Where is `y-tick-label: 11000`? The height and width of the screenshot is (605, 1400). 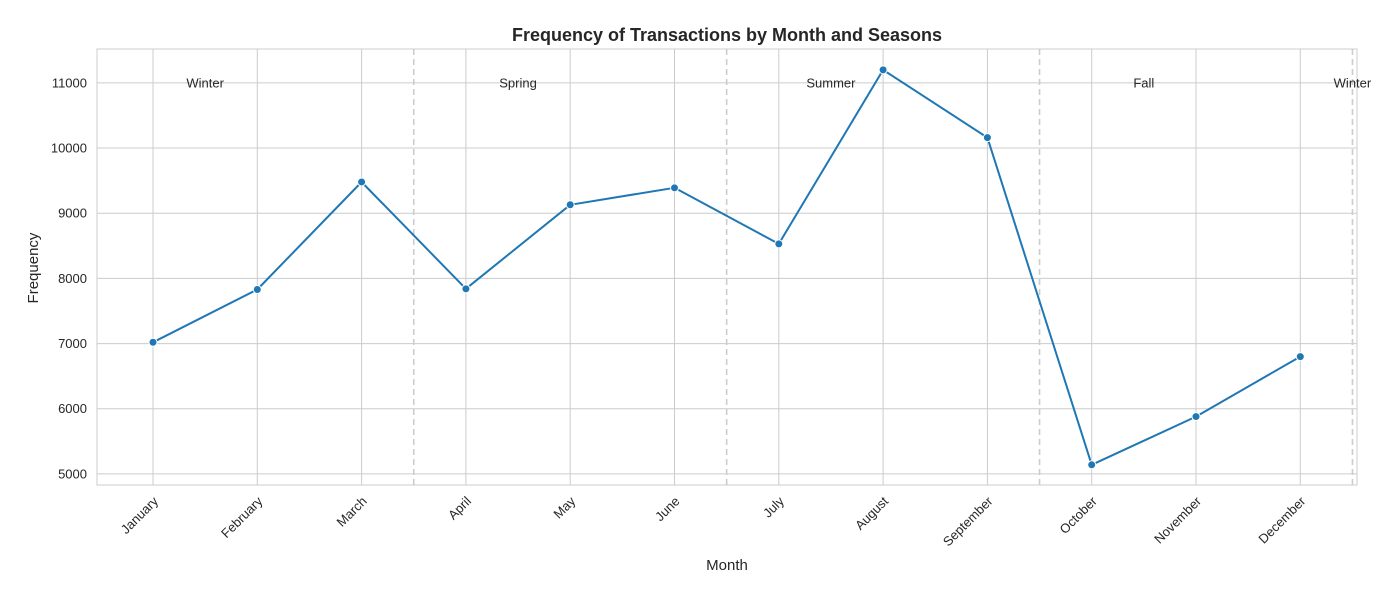 y-tick-label: 11000 is located at coordinates (69, 82).